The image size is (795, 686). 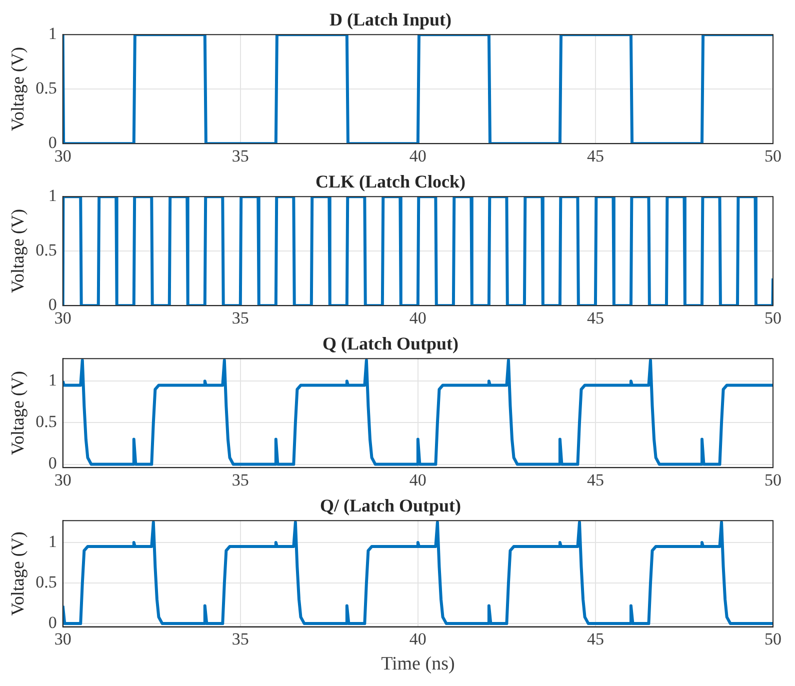 What do you see at coordinates (391, 181) in the screenshot?
I see `chart-title: CLK (Latch Clock)` at bounding box center [391, 181].